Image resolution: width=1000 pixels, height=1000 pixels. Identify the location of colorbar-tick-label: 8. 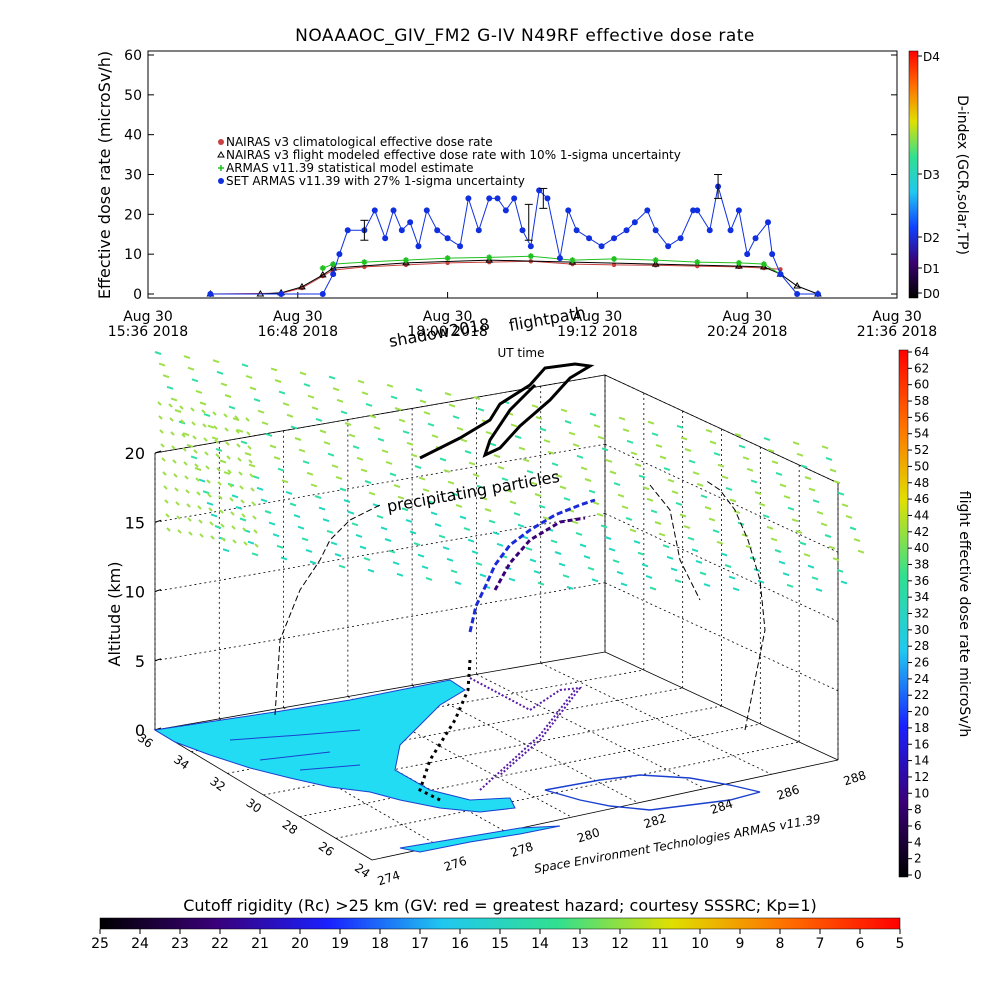
(780, 944).